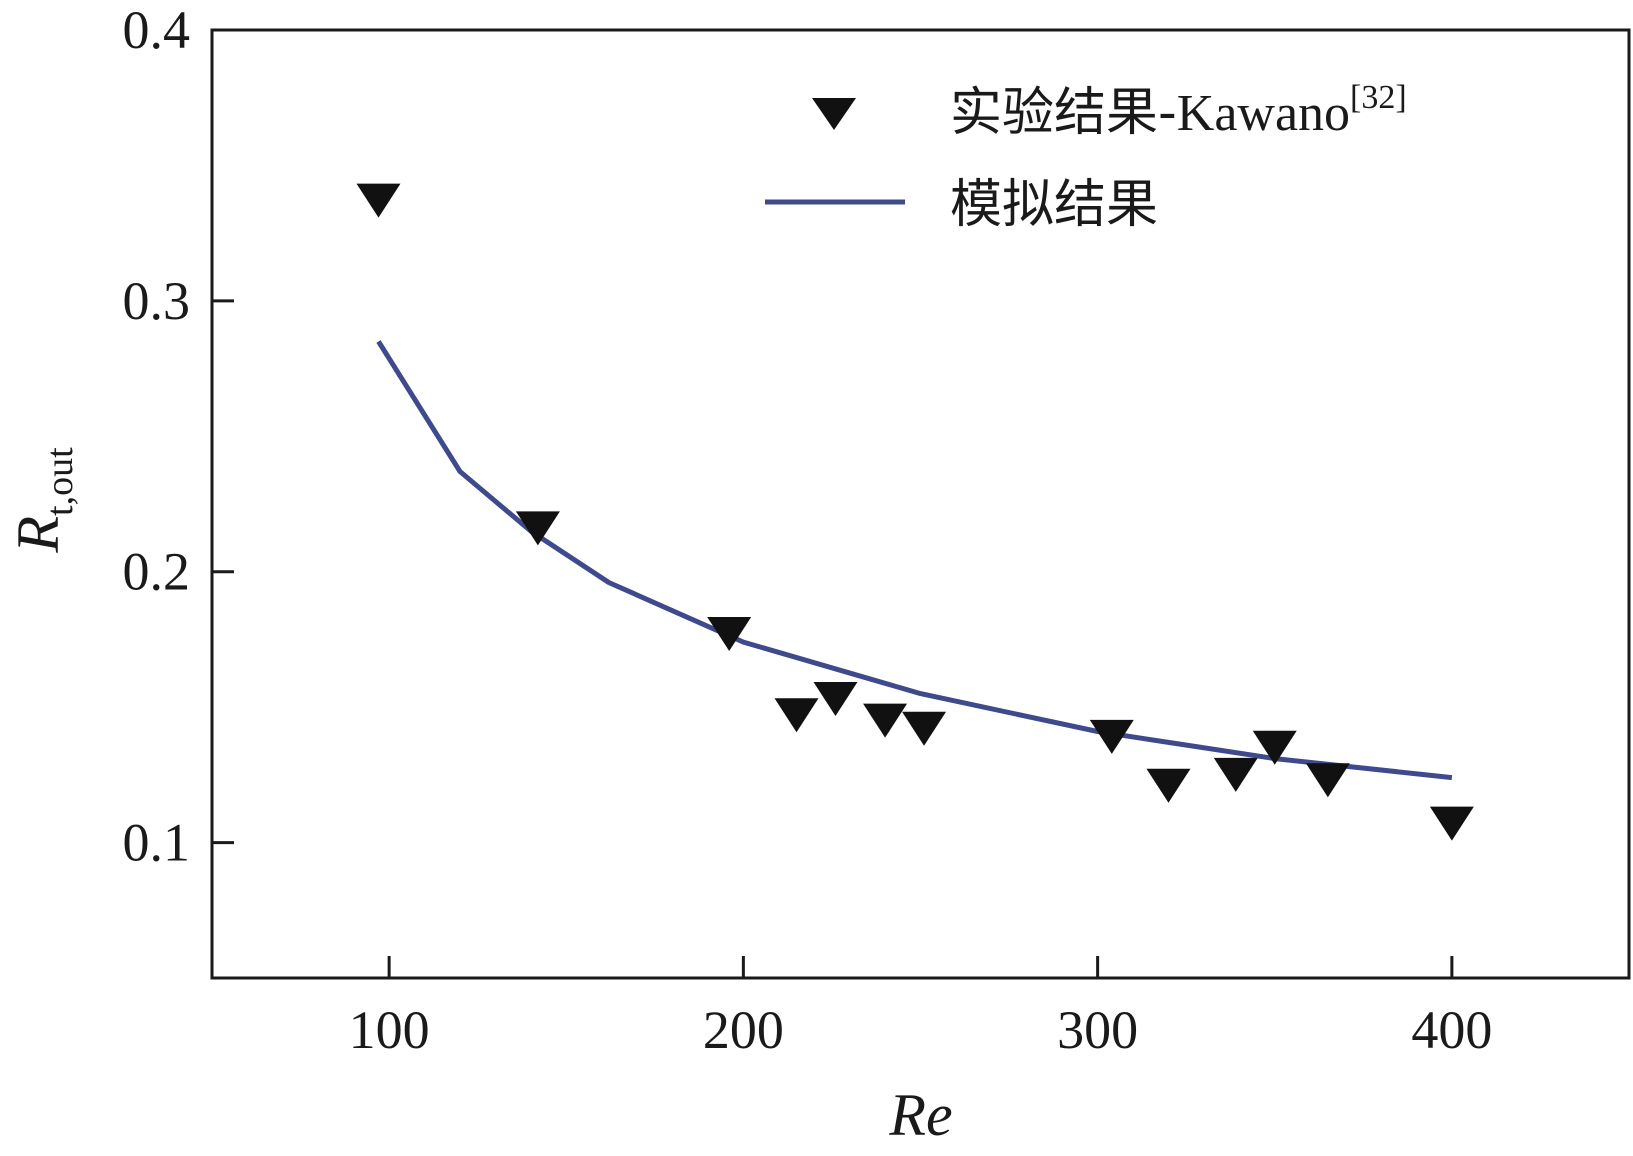  What do you see at coordinates (1086, 157) in the screenshot?
I see `legend: 实验结果-Kawano[32] 模拟结果` at bounding box center [1086, 157].